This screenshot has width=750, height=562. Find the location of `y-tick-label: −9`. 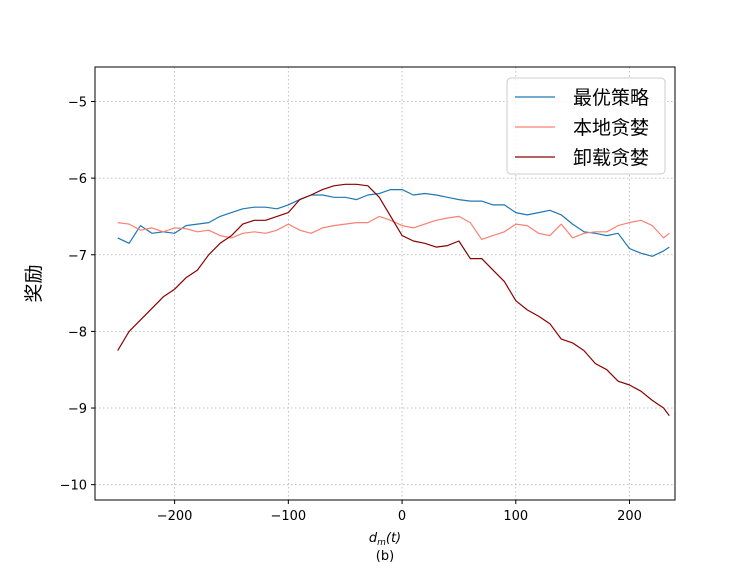

y-tick-label: −9 is located at coordinates (77, 409).